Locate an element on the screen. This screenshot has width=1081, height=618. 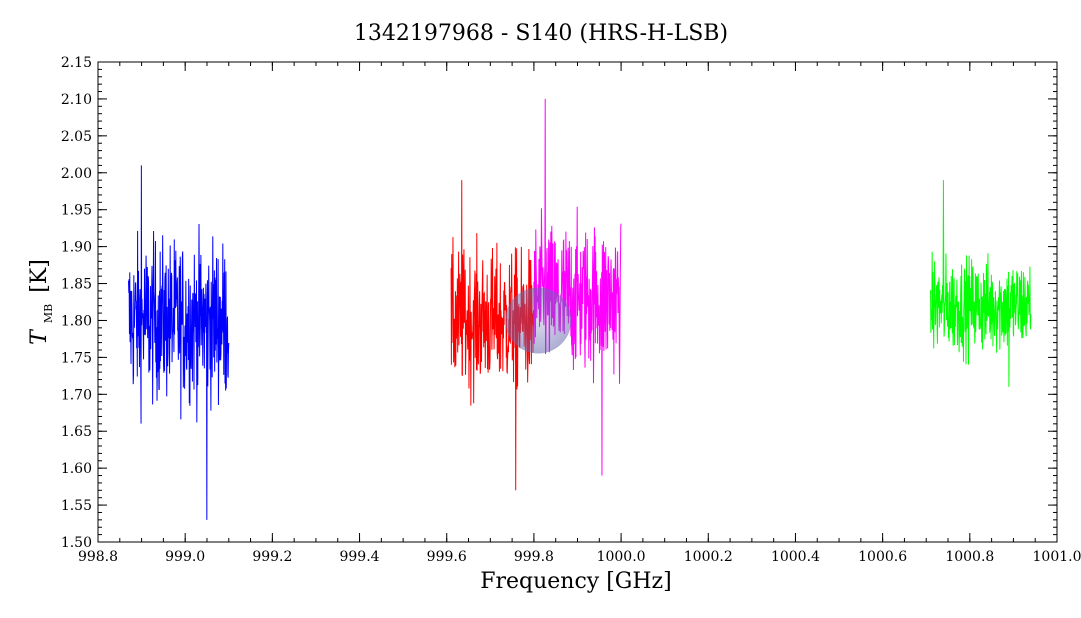
x-tick-label: 1000.6 is located at coordinates (882, 557).